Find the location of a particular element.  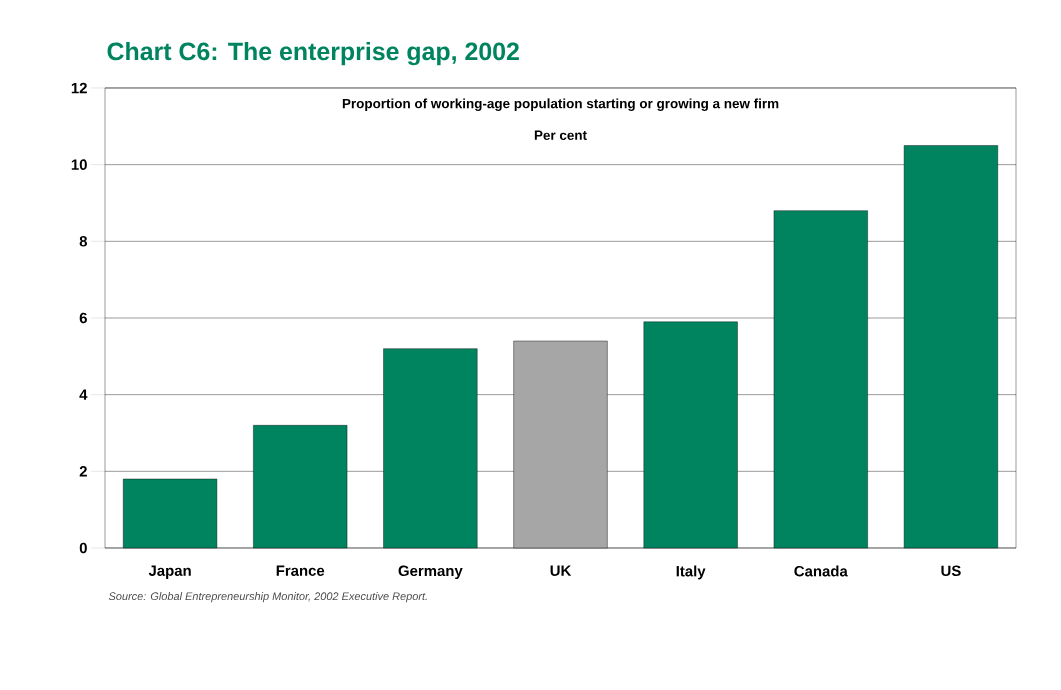

y-axis-title: Per cent is located at coordinates (560, 135).